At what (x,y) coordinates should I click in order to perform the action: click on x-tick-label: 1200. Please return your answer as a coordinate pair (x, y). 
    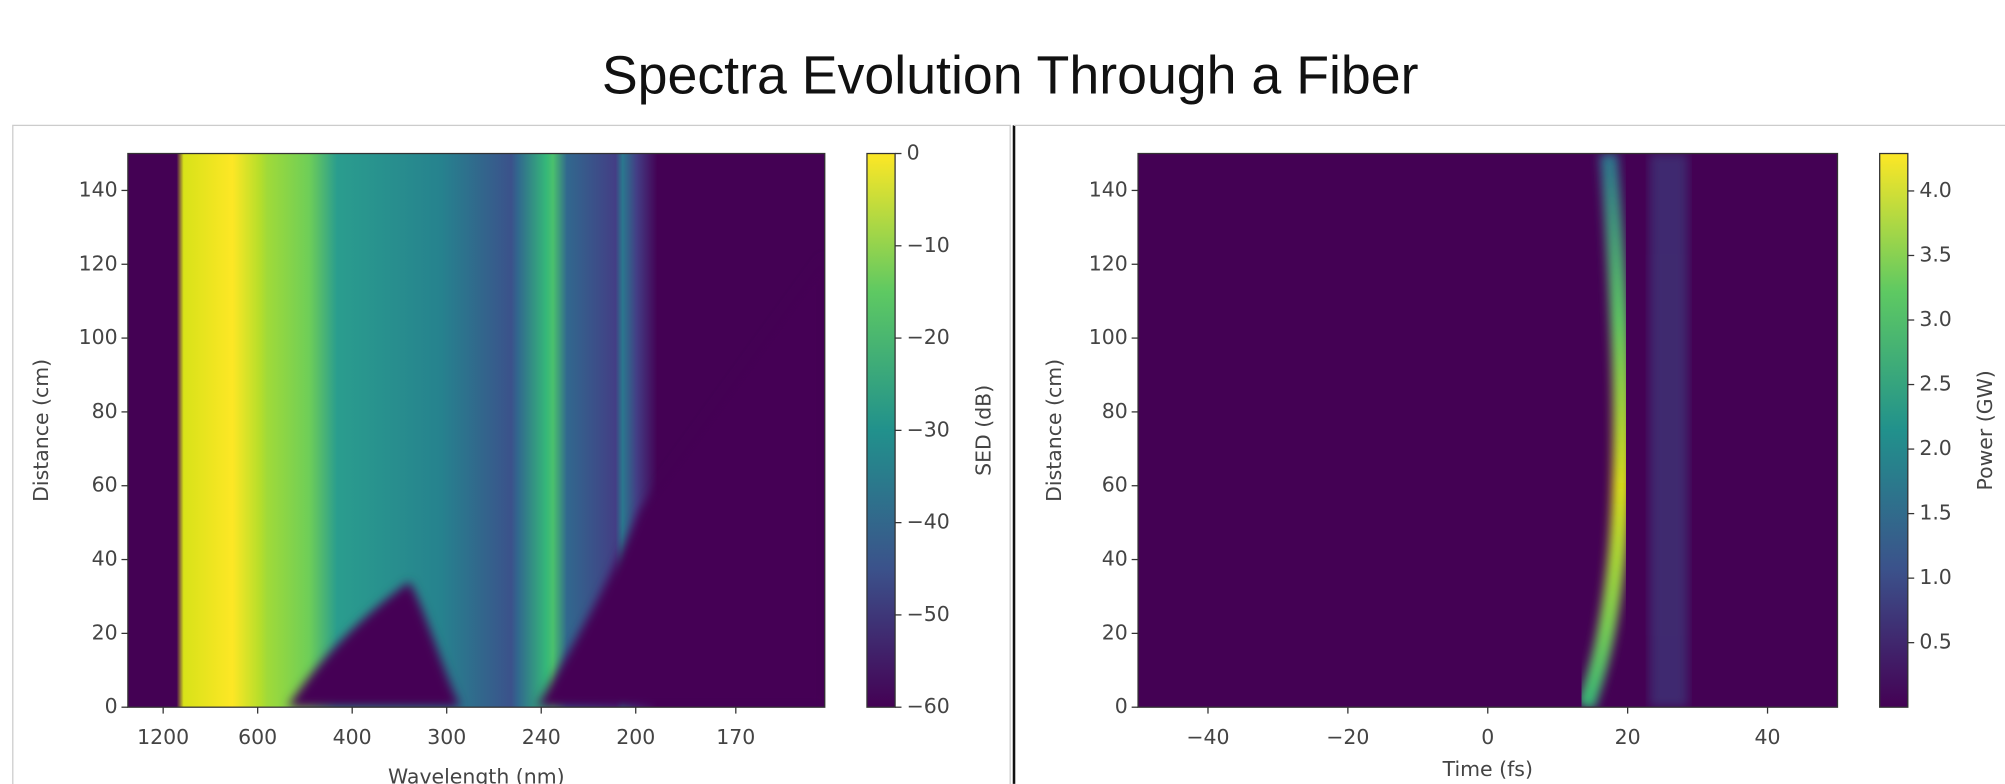
    Looking at the image, I should click on (163, 737).